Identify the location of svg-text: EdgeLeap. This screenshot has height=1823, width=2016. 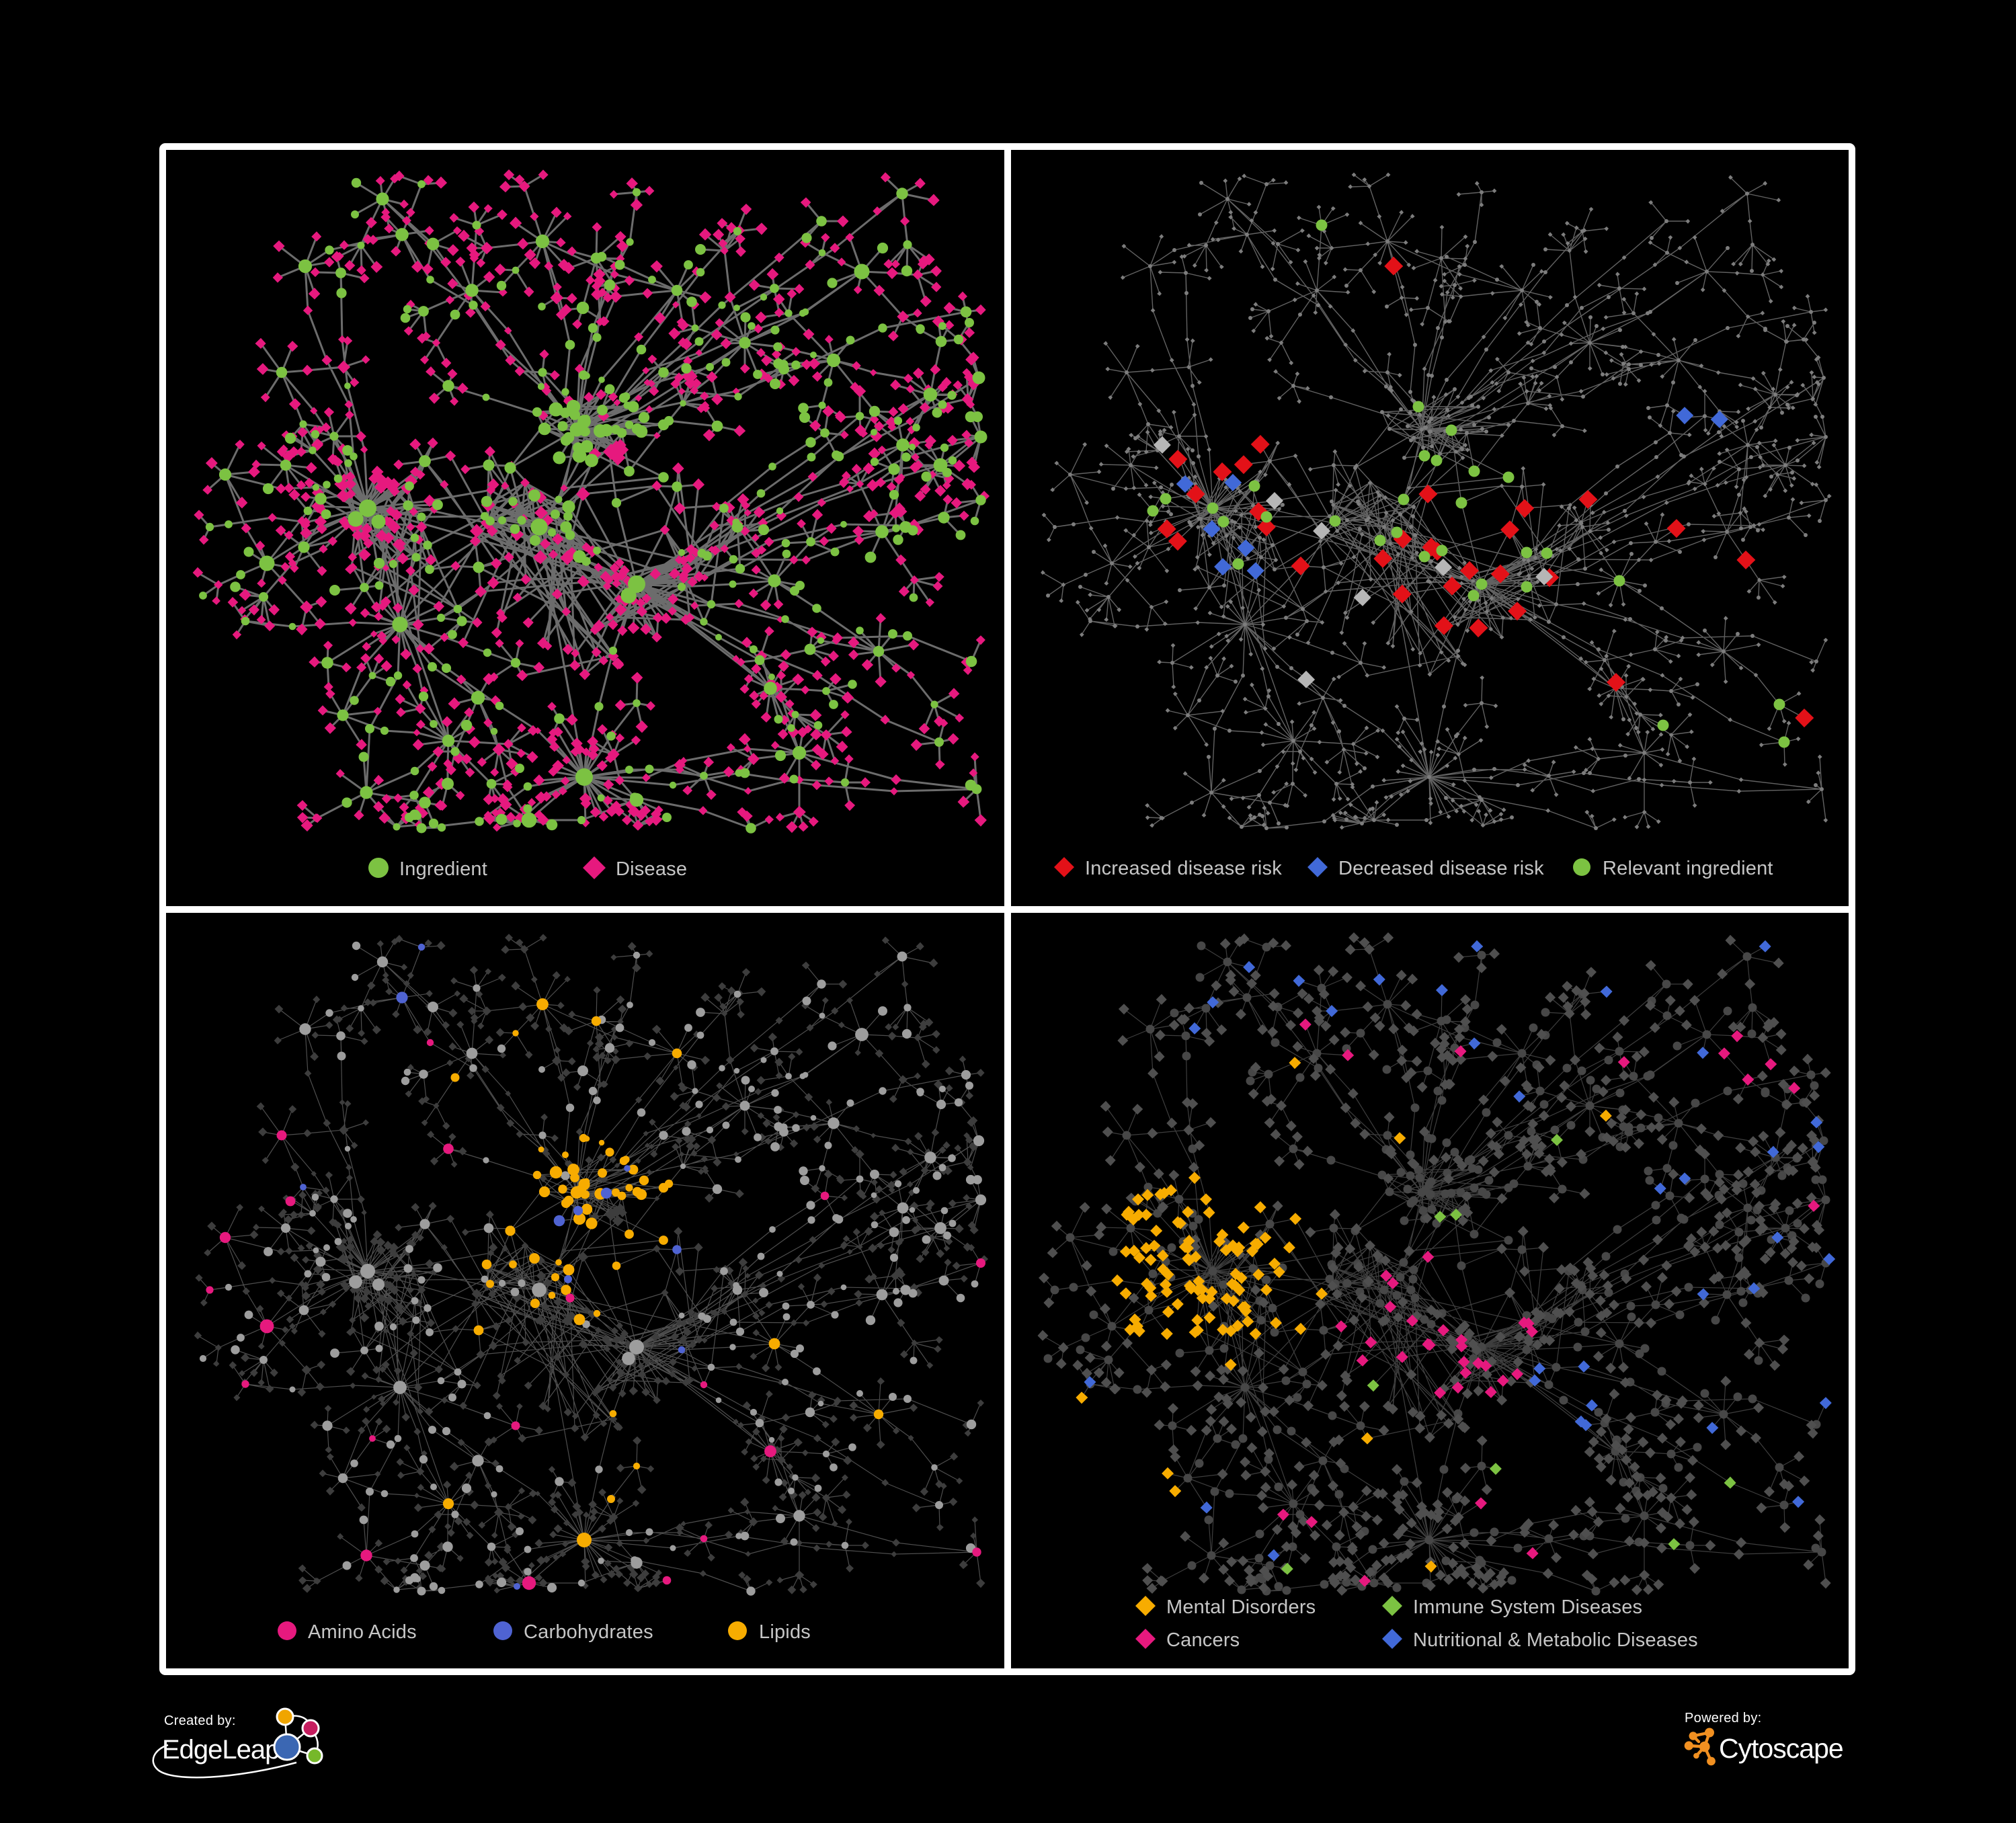
(220, 1750).